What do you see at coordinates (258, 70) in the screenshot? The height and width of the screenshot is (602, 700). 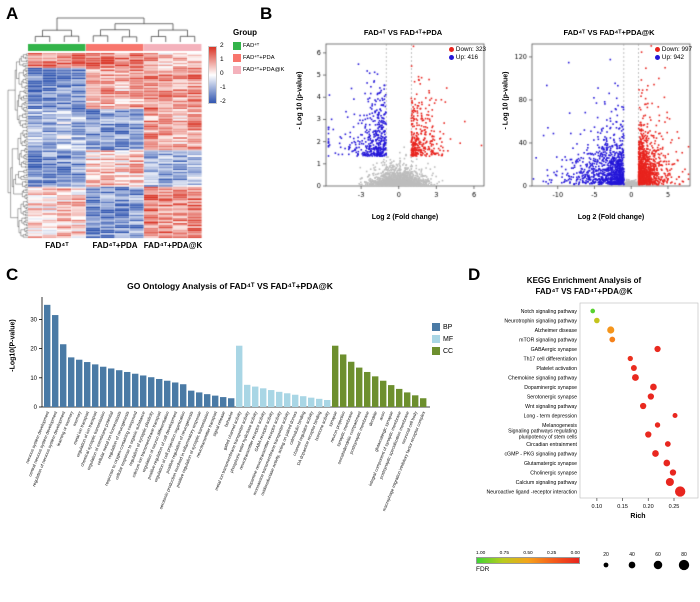 I see `group-legend-item: FAD⁴ᵀ+PDA@K` at bounding box center [258, 70].